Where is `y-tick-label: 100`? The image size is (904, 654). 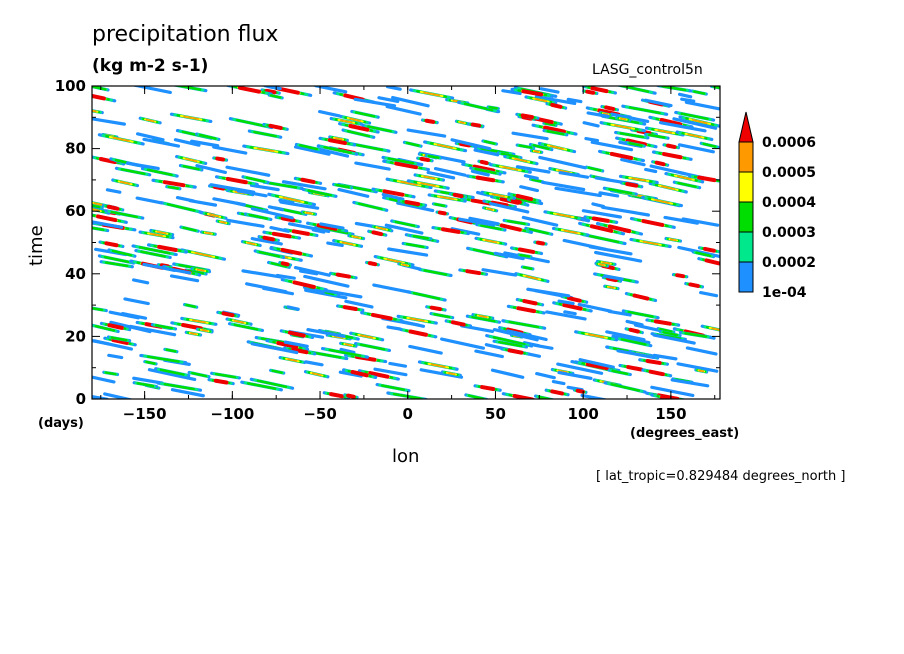
y-tick-label: 100 is located at coordinates (70, 86).